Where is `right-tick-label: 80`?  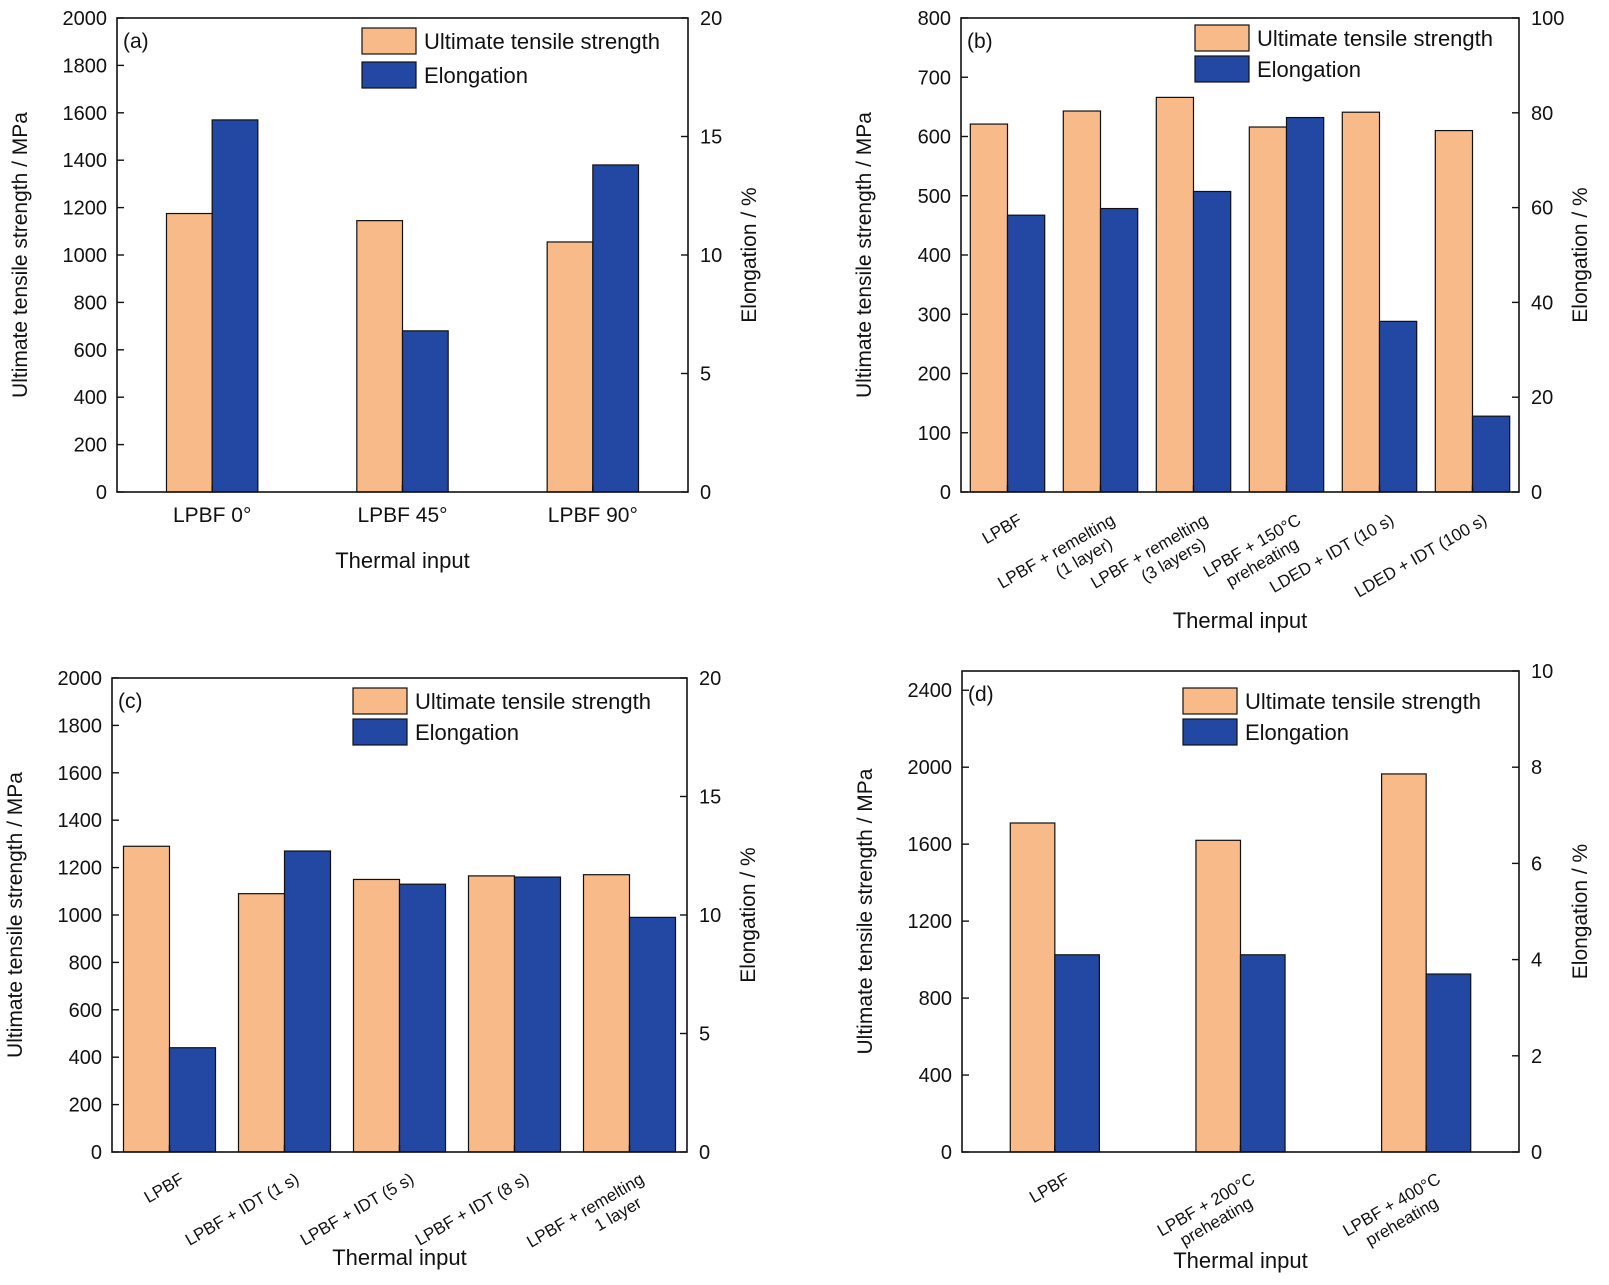 right-tick-label: 80 is located at coordinates (1542, 114).